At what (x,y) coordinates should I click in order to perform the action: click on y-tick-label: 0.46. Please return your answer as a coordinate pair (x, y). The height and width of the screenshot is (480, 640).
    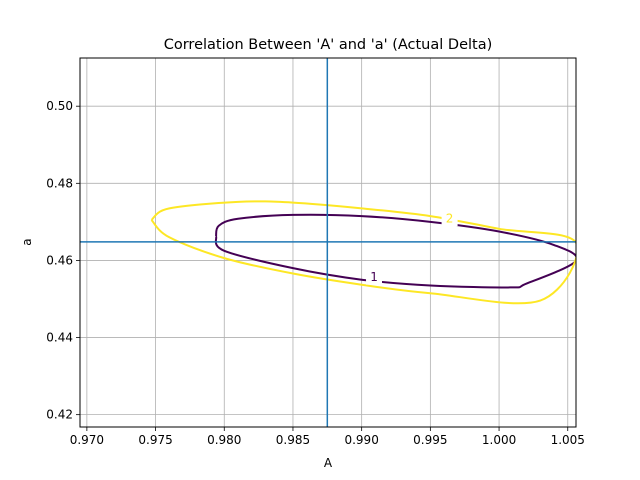
    Looking at the image, I should click on (59, 260).